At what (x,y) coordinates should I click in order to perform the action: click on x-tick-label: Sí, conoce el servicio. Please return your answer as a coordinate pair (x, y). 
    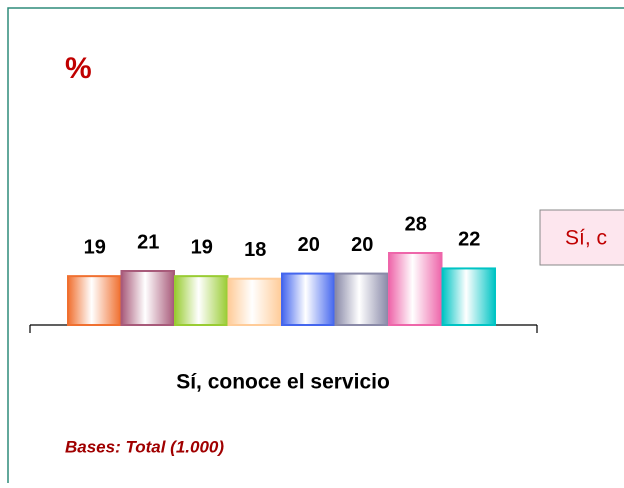
    Looking at the image, I should click on (283, 382).